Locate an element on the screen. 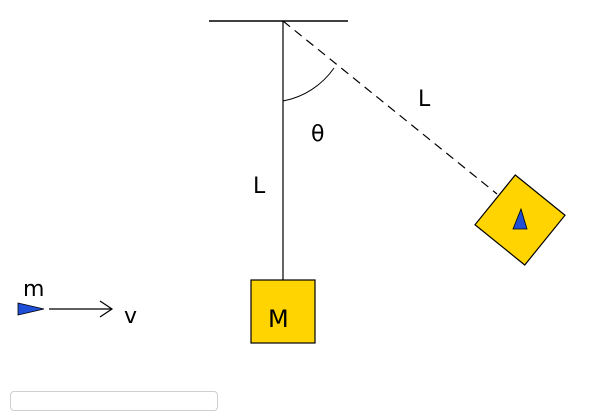  embedded-bullet-icon is located at coordinates (520, 218).